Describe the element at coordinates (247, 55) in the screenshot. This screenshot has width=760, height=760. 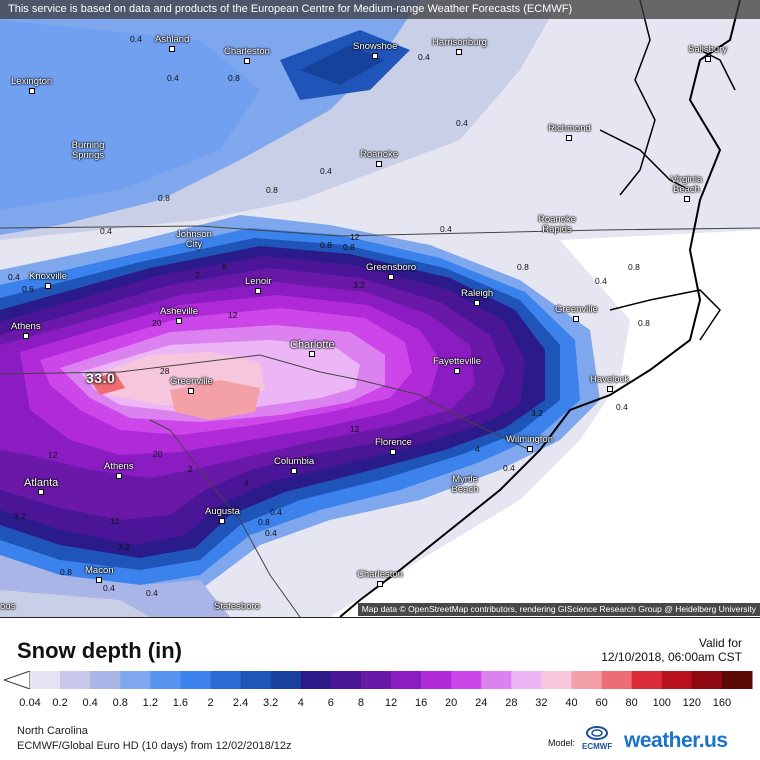
I see `city-charleston-wv: Charleston` at that location.